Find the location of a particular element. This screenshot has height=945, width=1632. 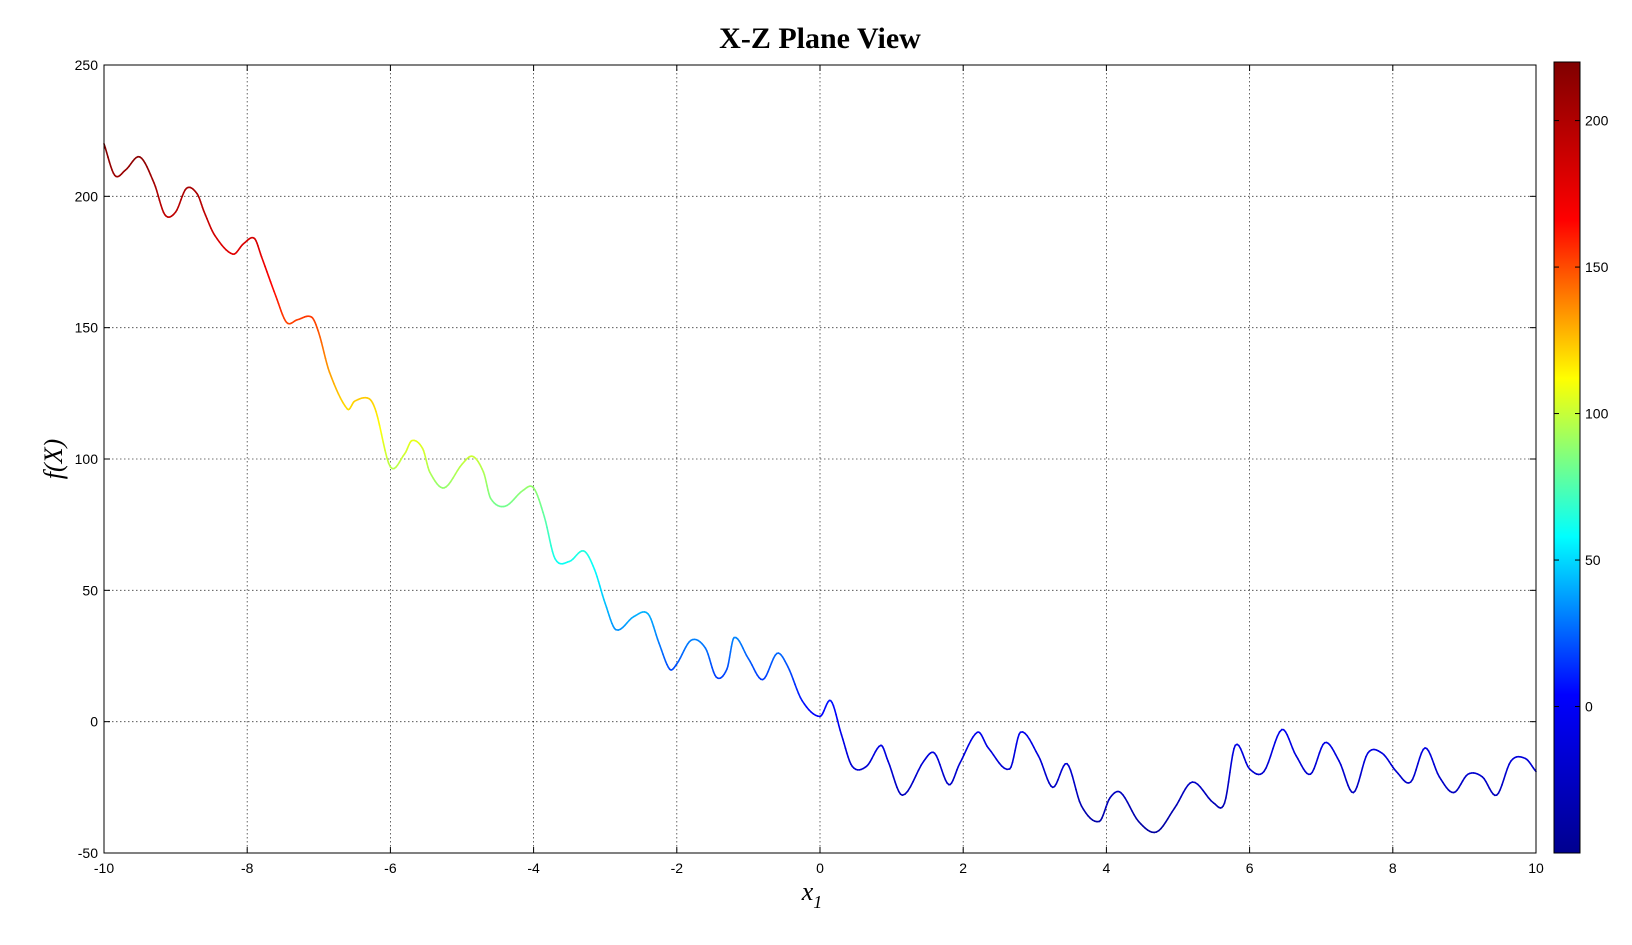

y-tick-label: 100 is located at coordinates (87, 459).